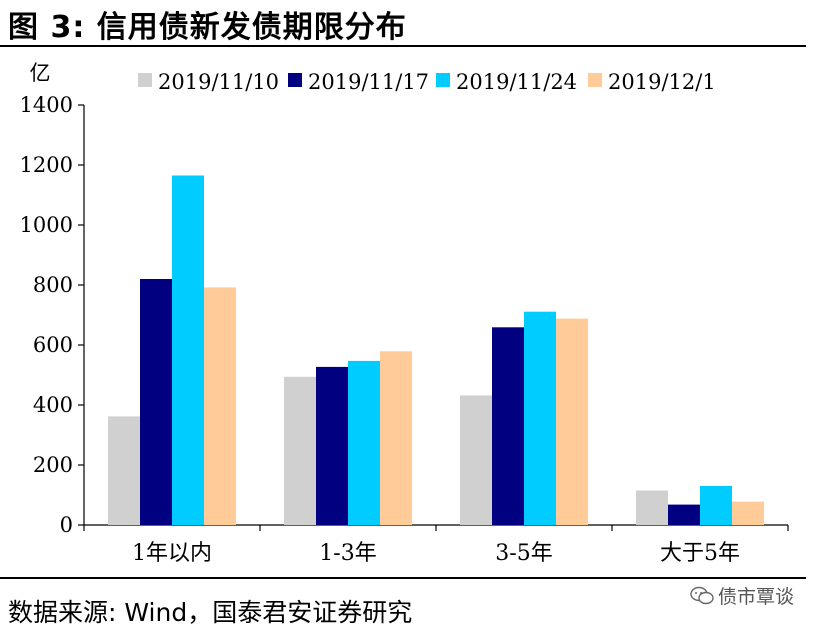 Image resolution: width=819 pixels, height=632 pixels. Describe the element at coordinates (403, 46) in the screenshot. I see `top-rule` at that location.